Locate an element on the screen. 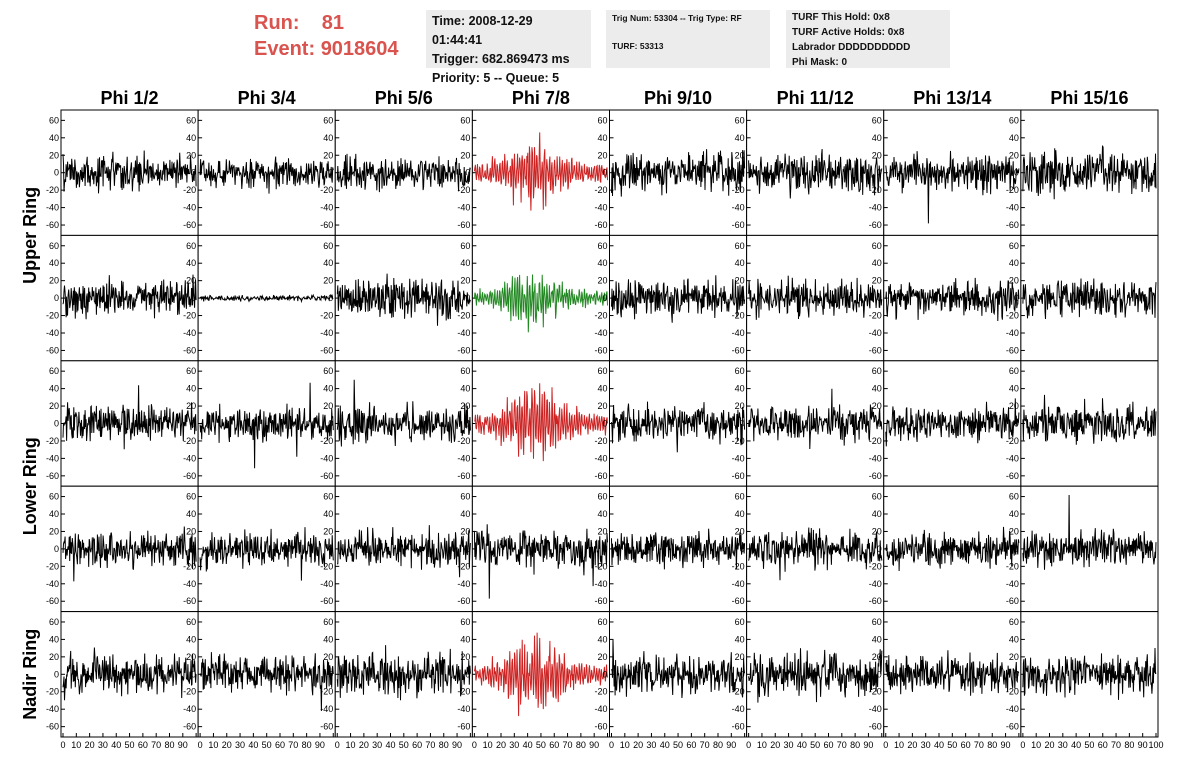 The height and width of the screenshot is (772, 1196). x-tick-label: 0 is located at coordinates (1022, 745).